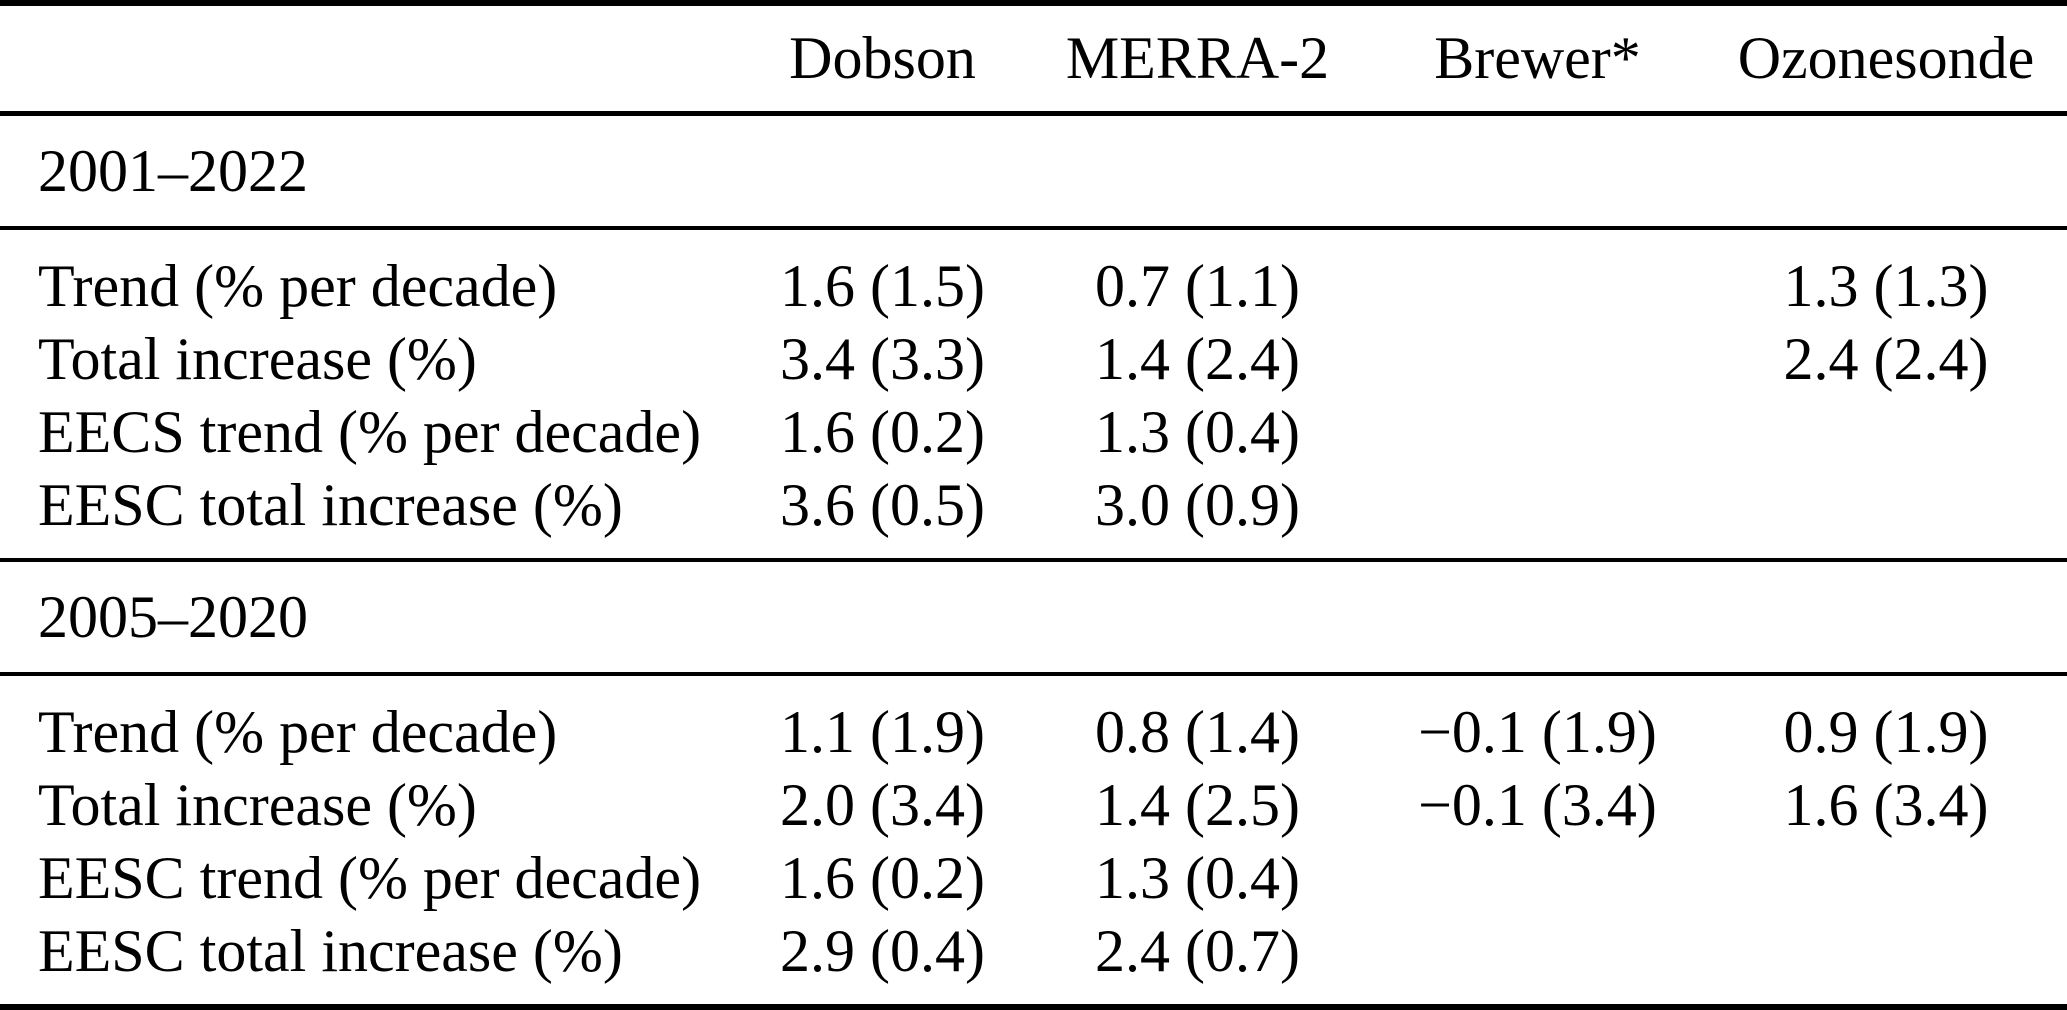  Describe the element at coordinates (1886, 732) in the screenshot. I see `cell-ozonesonde: 0.9 (1.9)` at that location.